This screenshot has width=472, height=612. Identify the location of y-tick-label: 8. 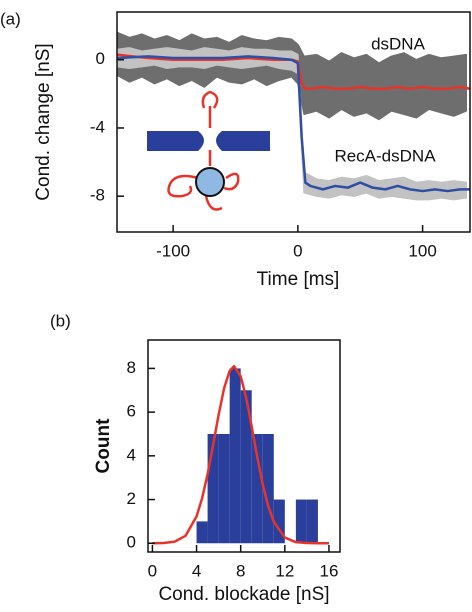
(131, 367).